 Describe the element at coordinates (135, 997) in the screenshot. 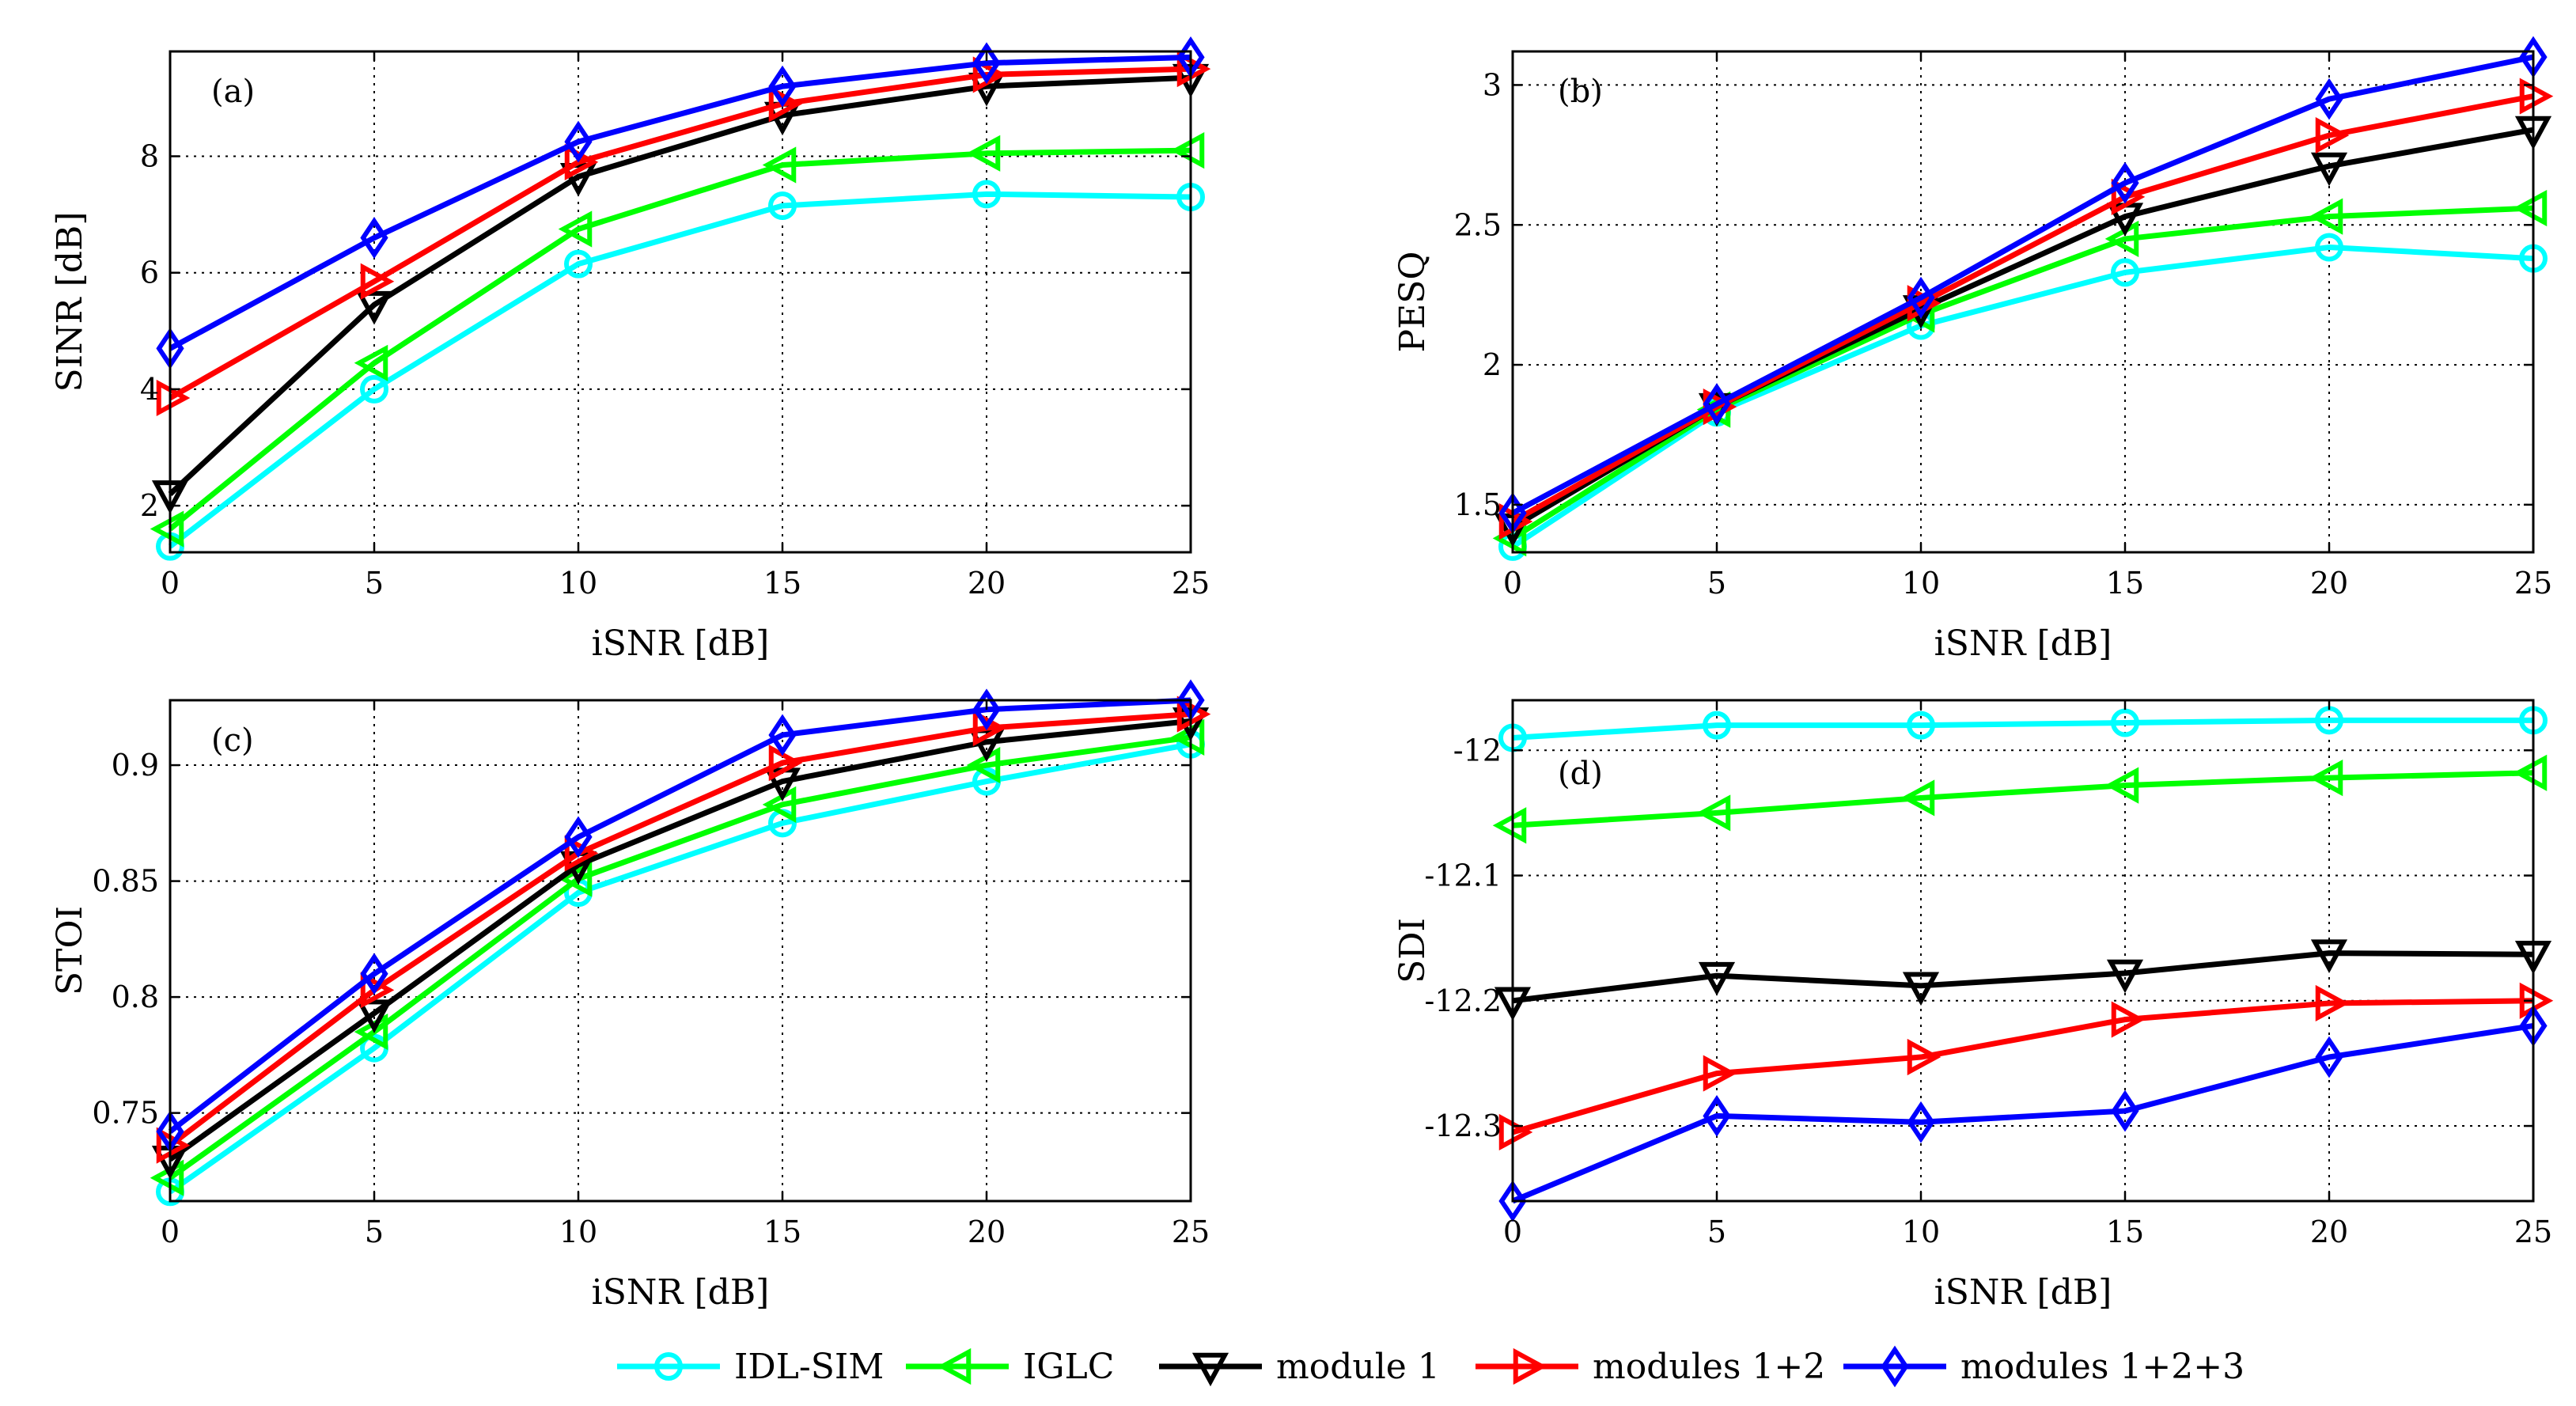

I see `y-tick-label: 0.8` at that location.